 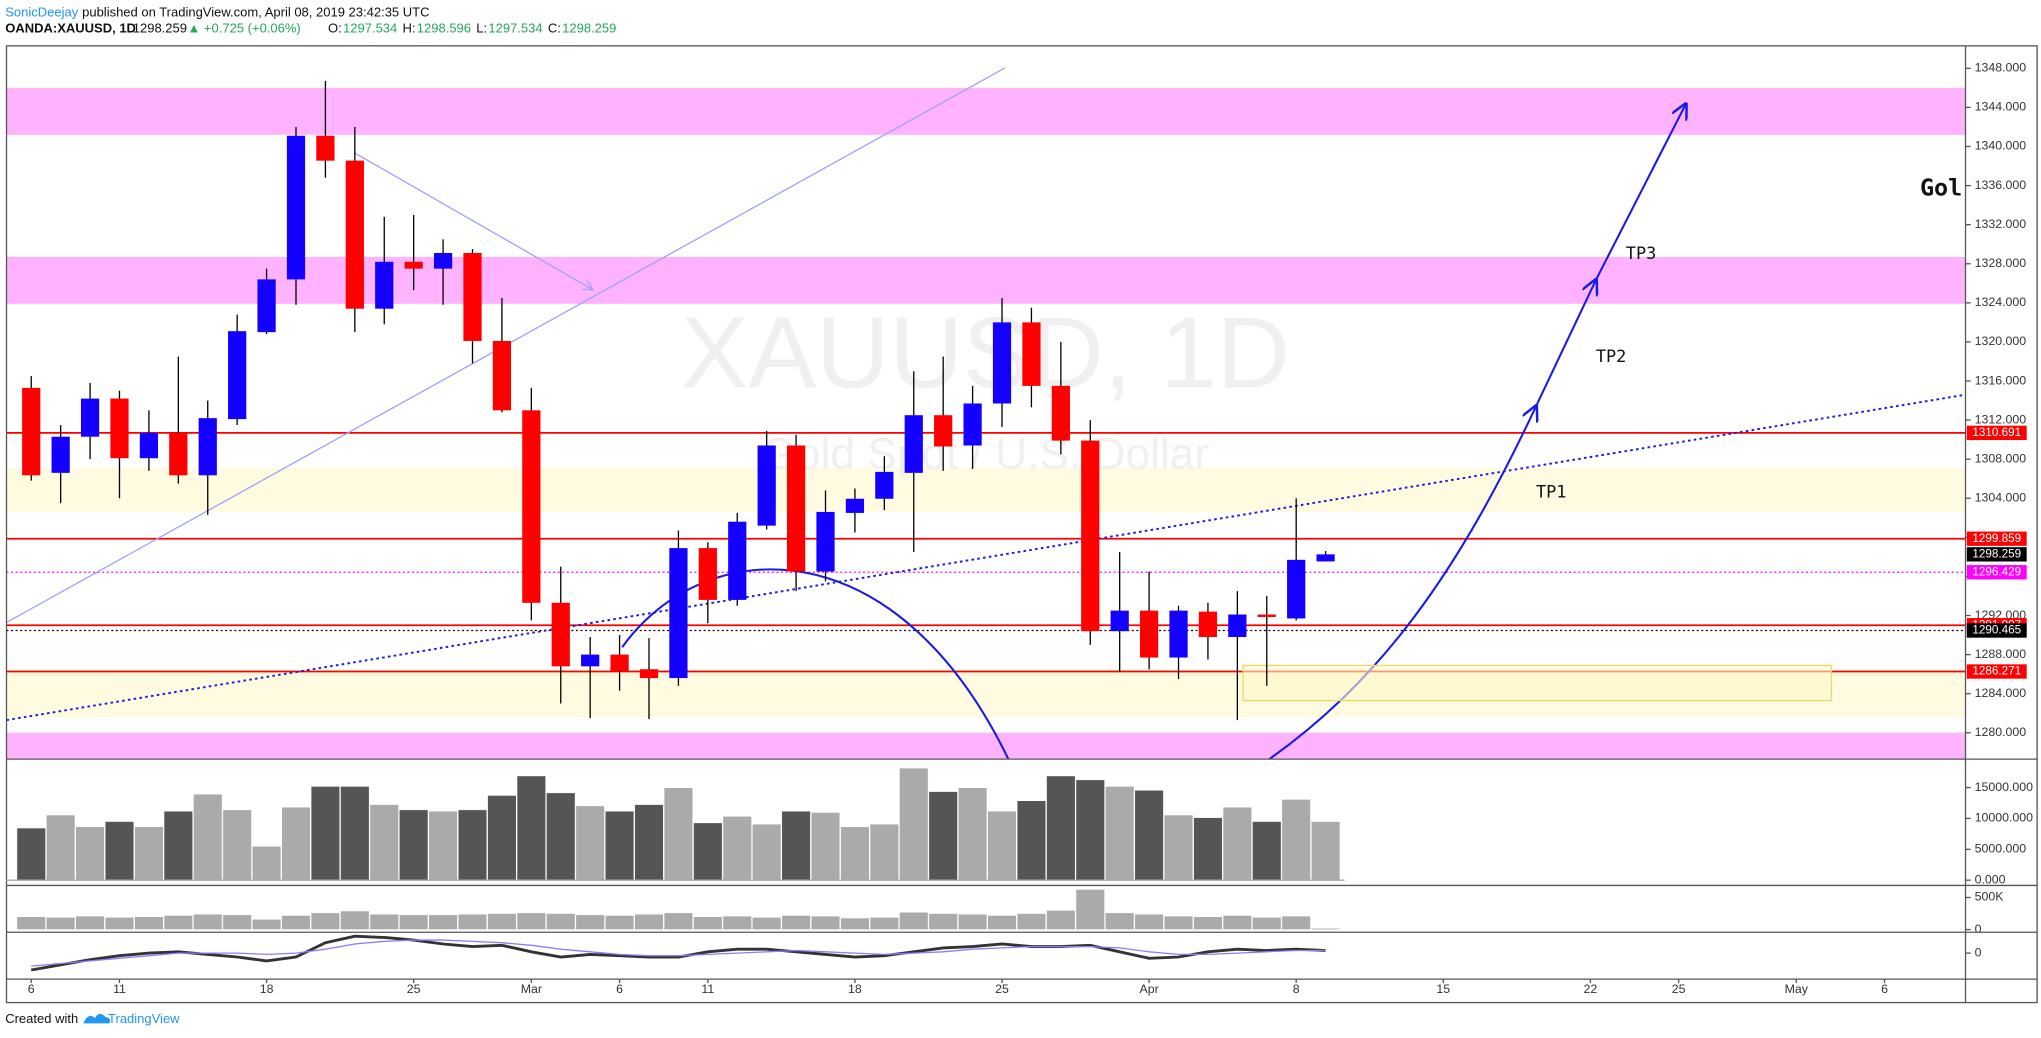 I want to click on footer-brand: TradingView, so click(x=144, y=1018).